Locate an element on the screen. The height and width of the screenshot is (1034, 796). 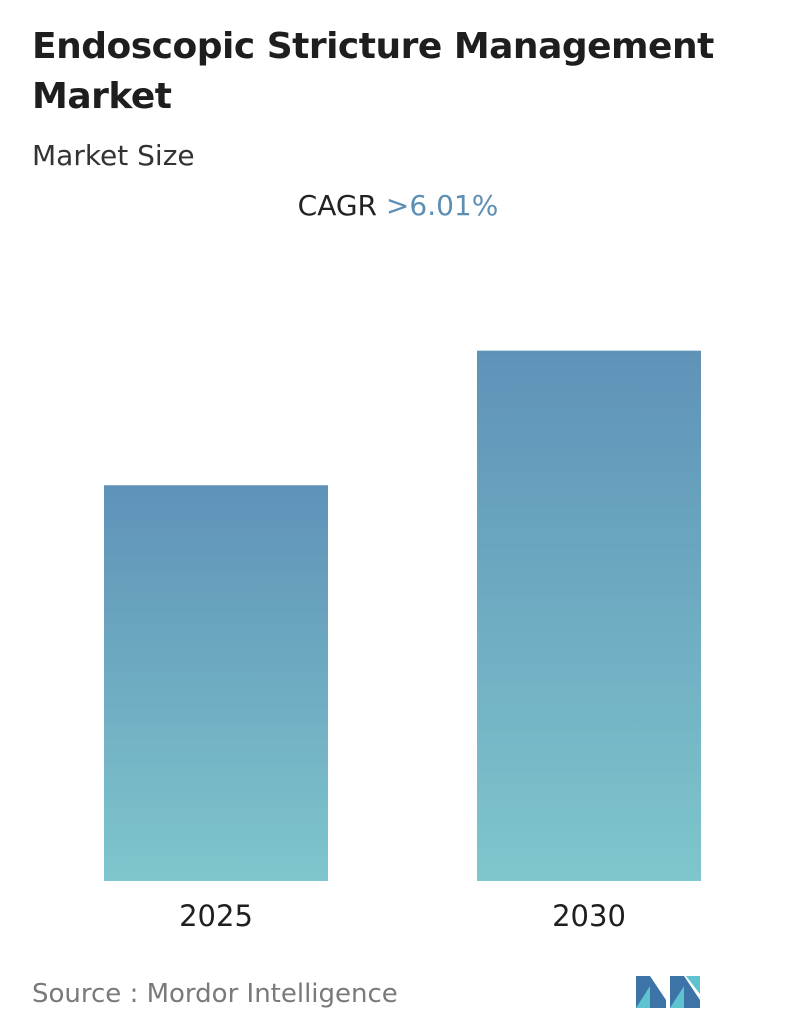
cagr-value: >6.01% is located at coordinates (442, 205).